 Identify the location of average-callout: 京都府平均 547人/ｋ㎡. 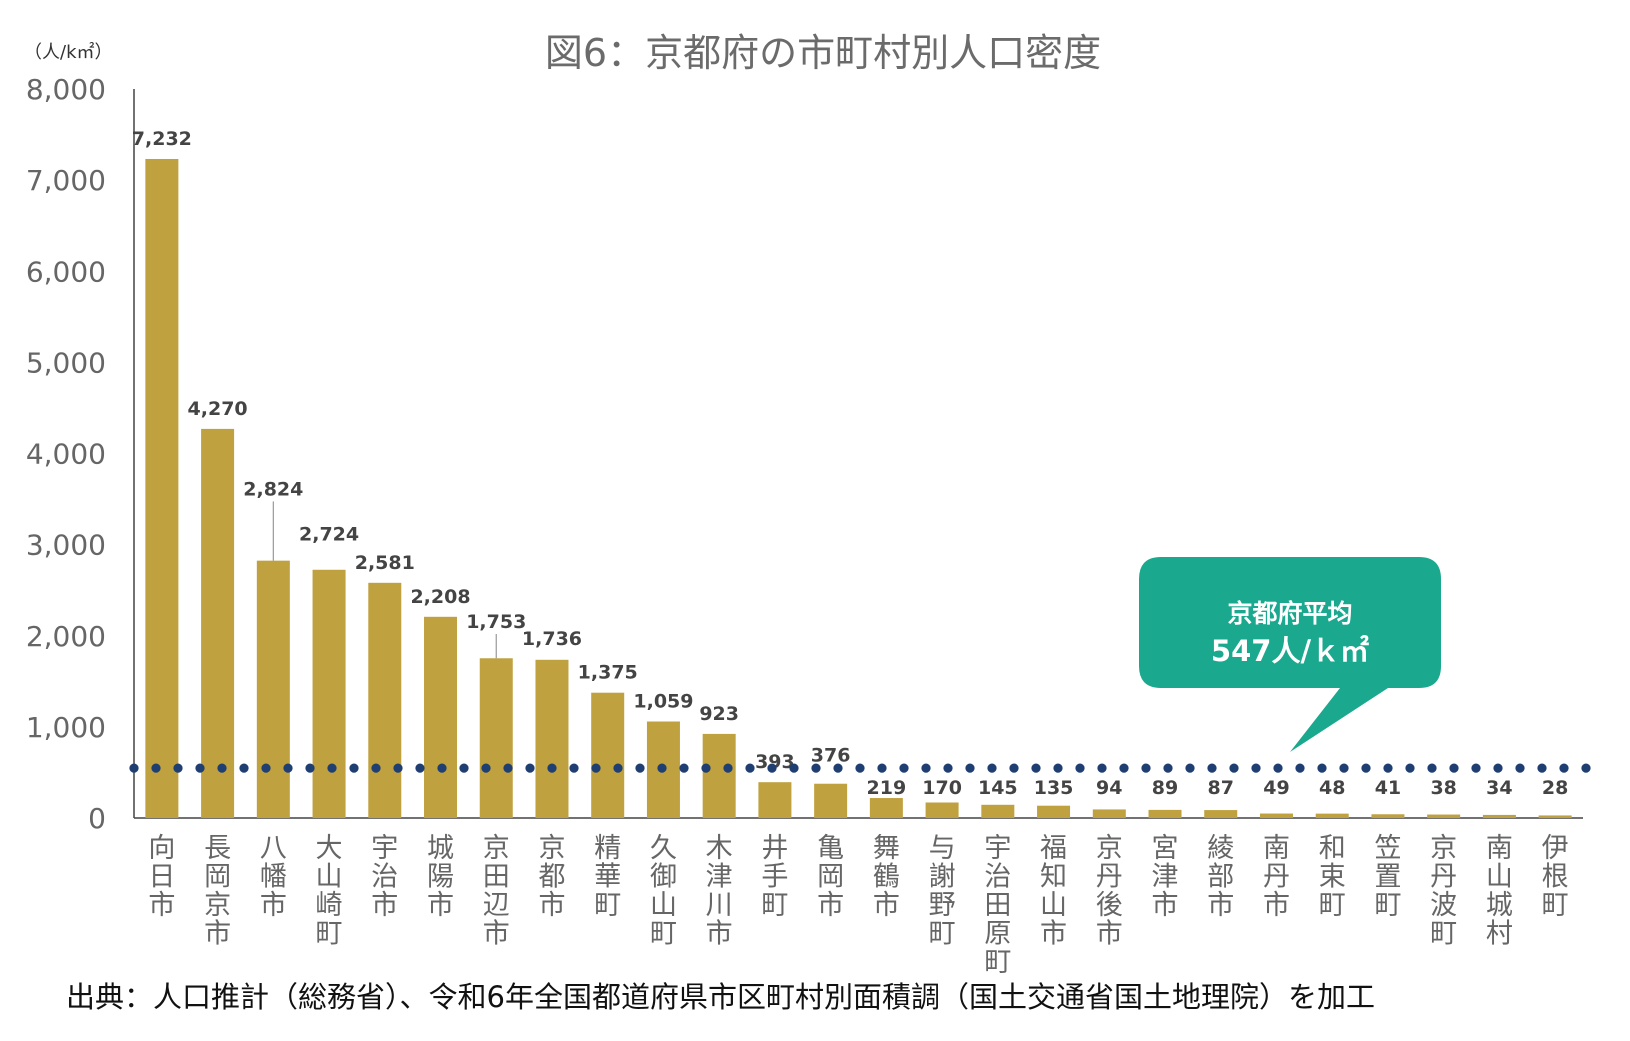
(1290, 654).